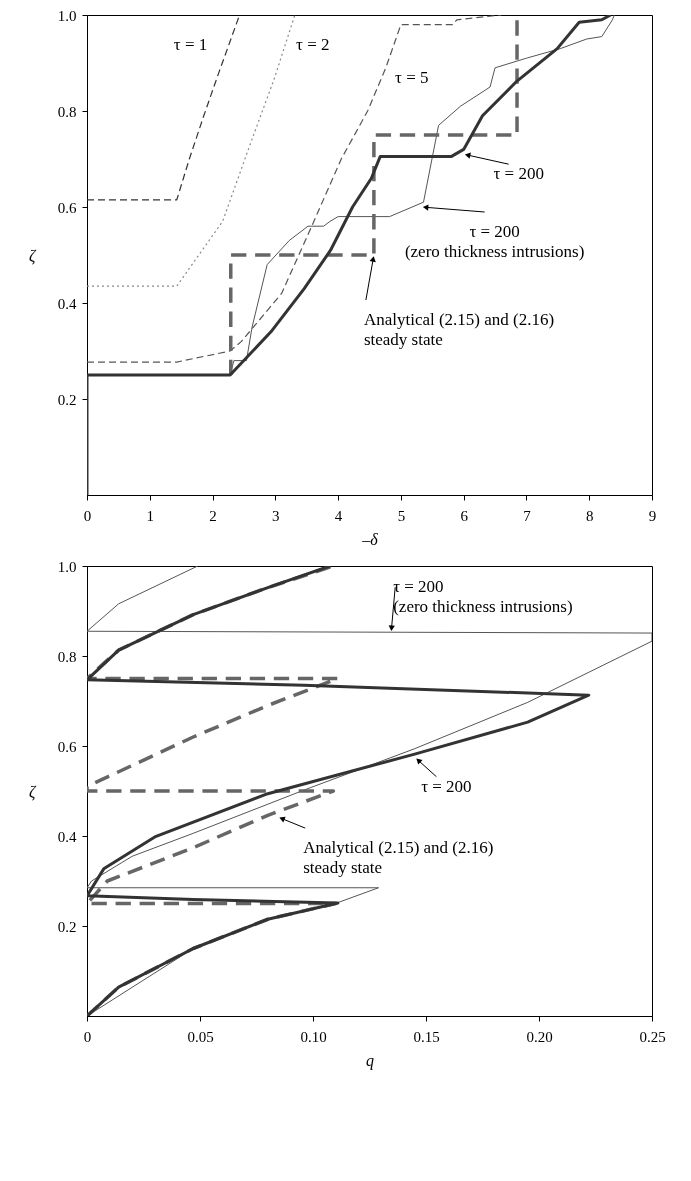 The image size is (691, 1181). What do you see at coordinates (426, 1036) in the screenshot?
I see `x-tick-label: 0.15` at bounding box center [426, 1036].